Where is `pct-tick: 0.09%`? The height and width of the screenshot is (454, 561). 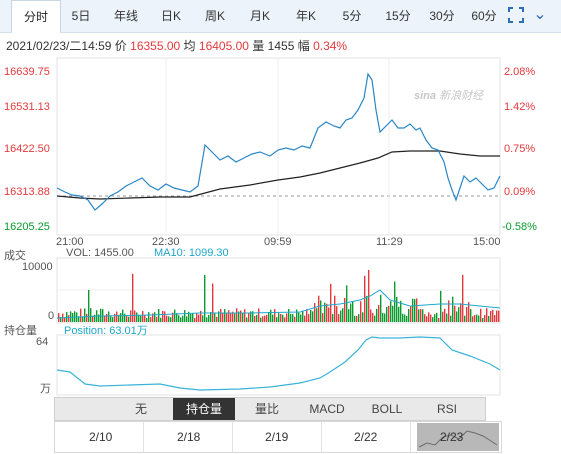 pct-tick: 0.09% is located at coordinates (520, 192).